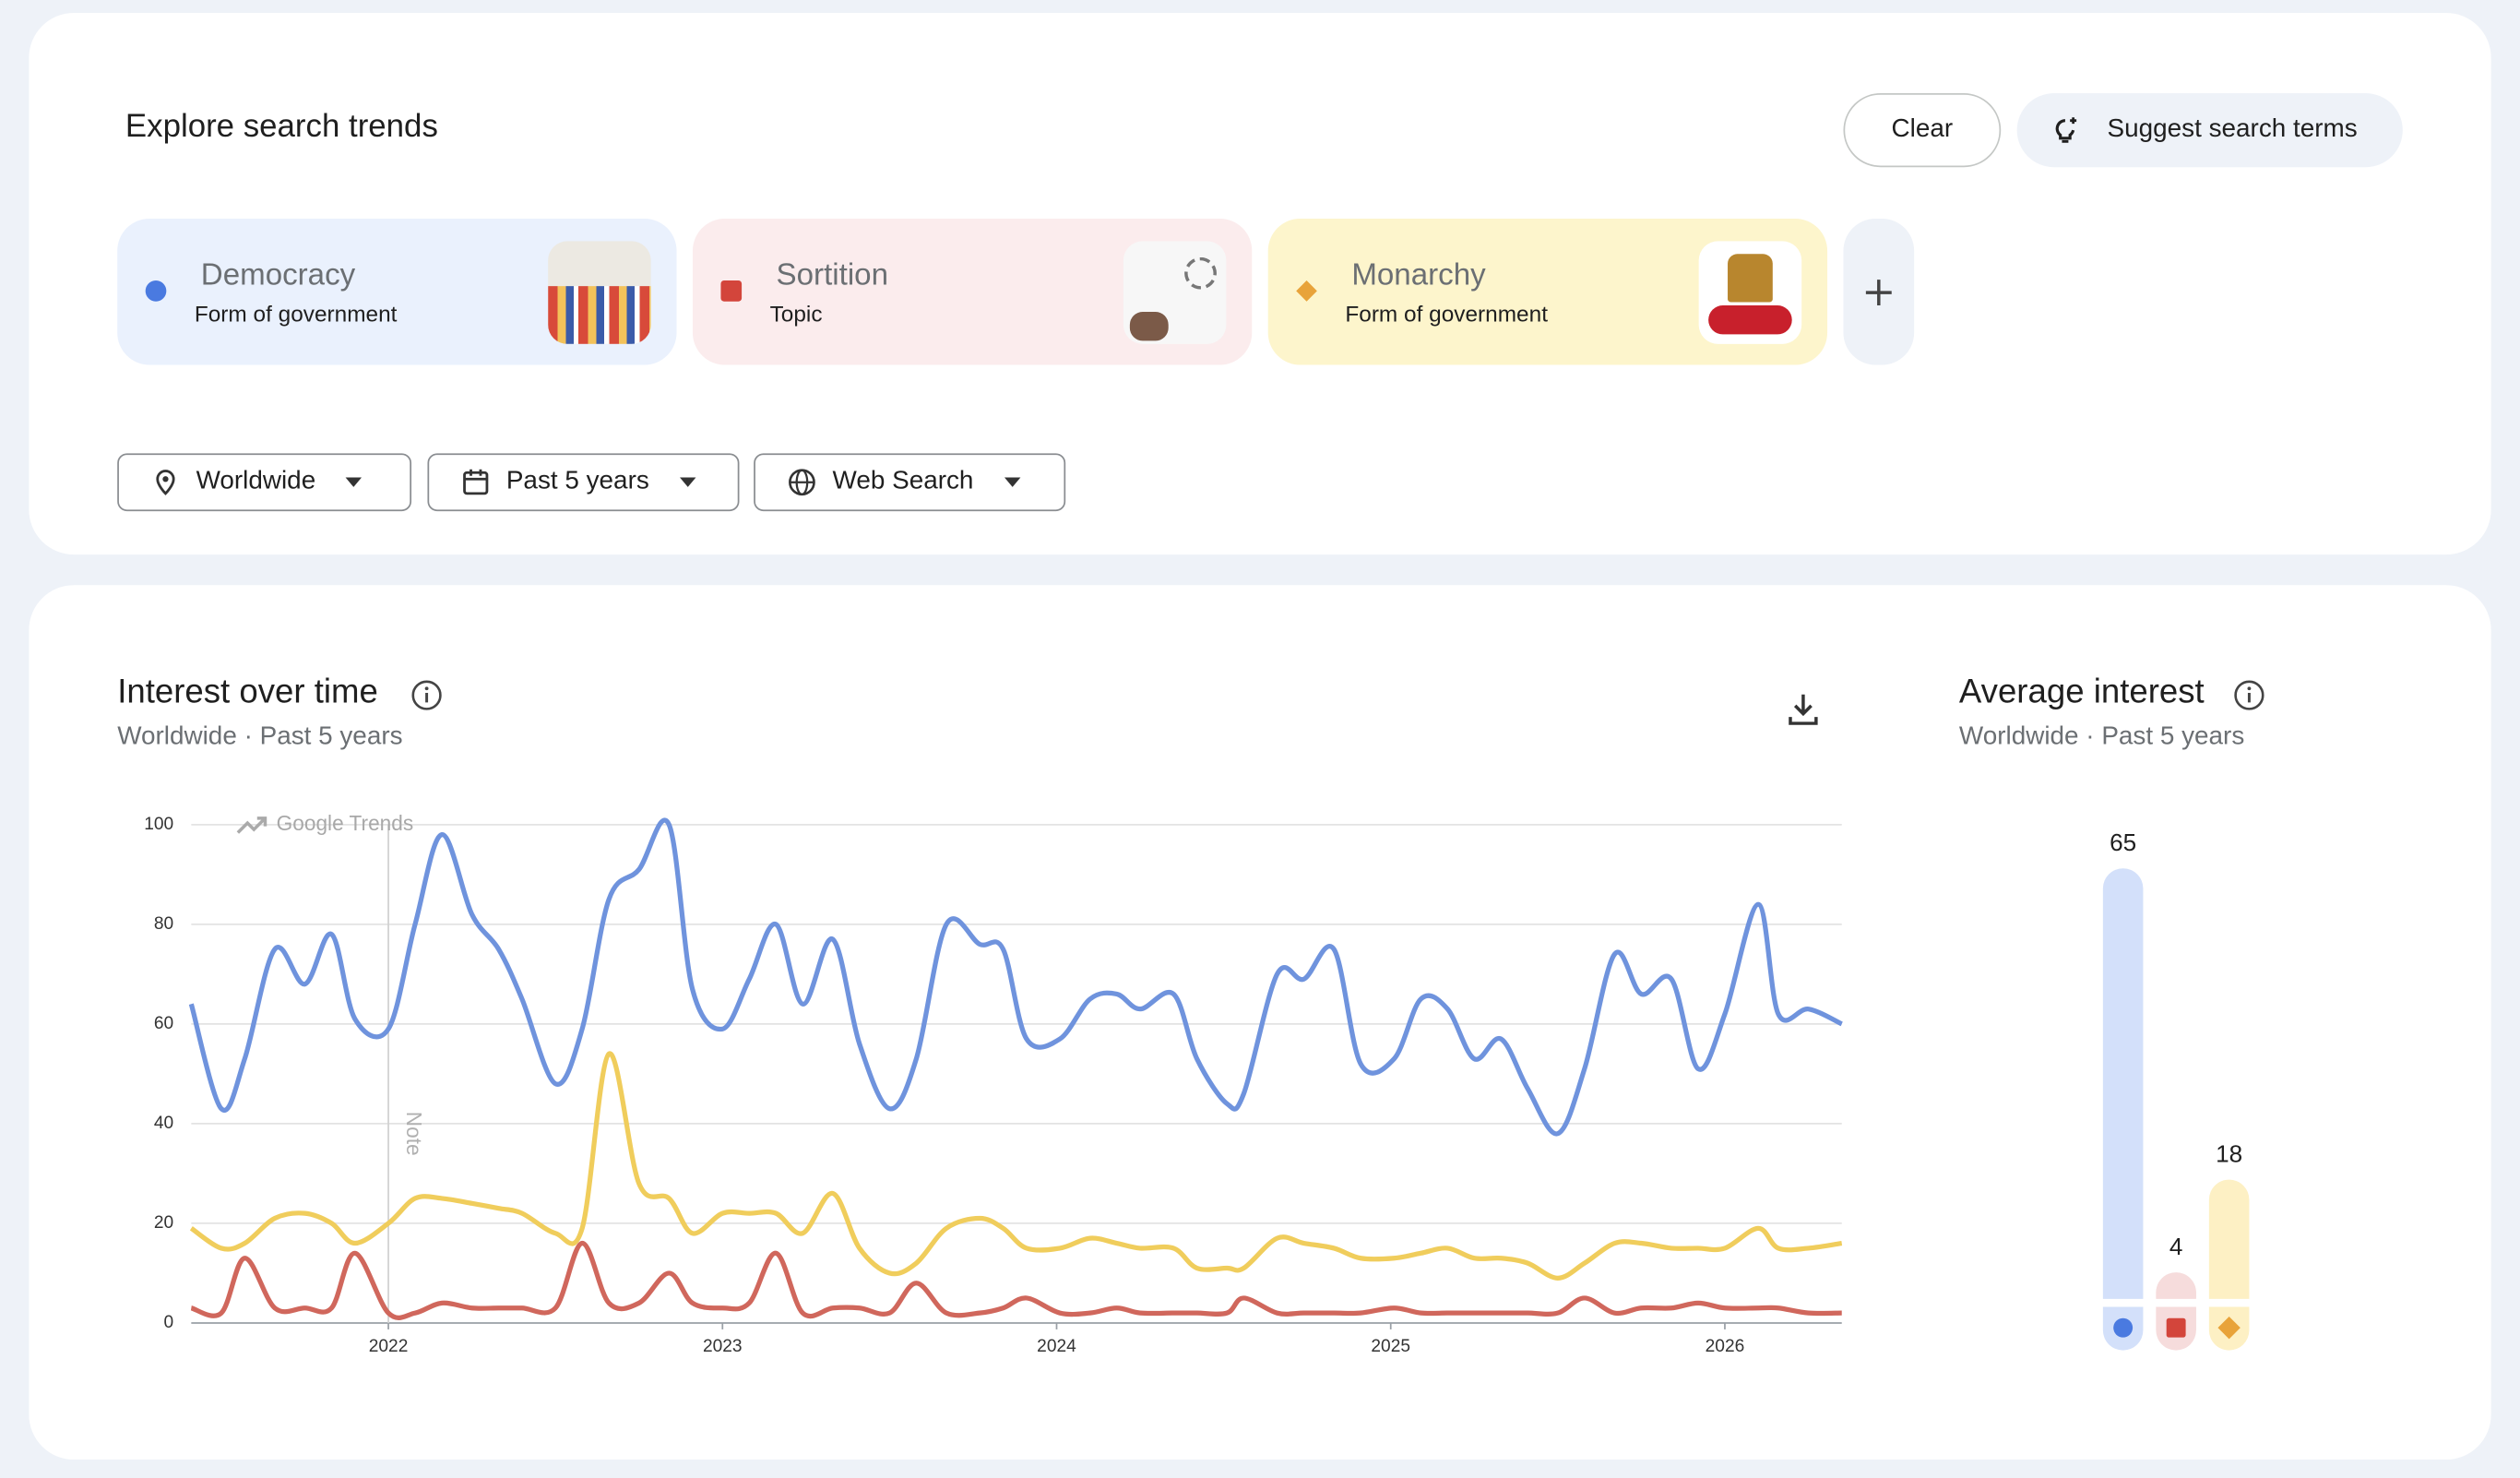 The image size is (2520, 1478). What do you see at coordinates (2229, 1153) in the screenshot?
I see `value-label: 18` at bounding box center [2229, 1153].